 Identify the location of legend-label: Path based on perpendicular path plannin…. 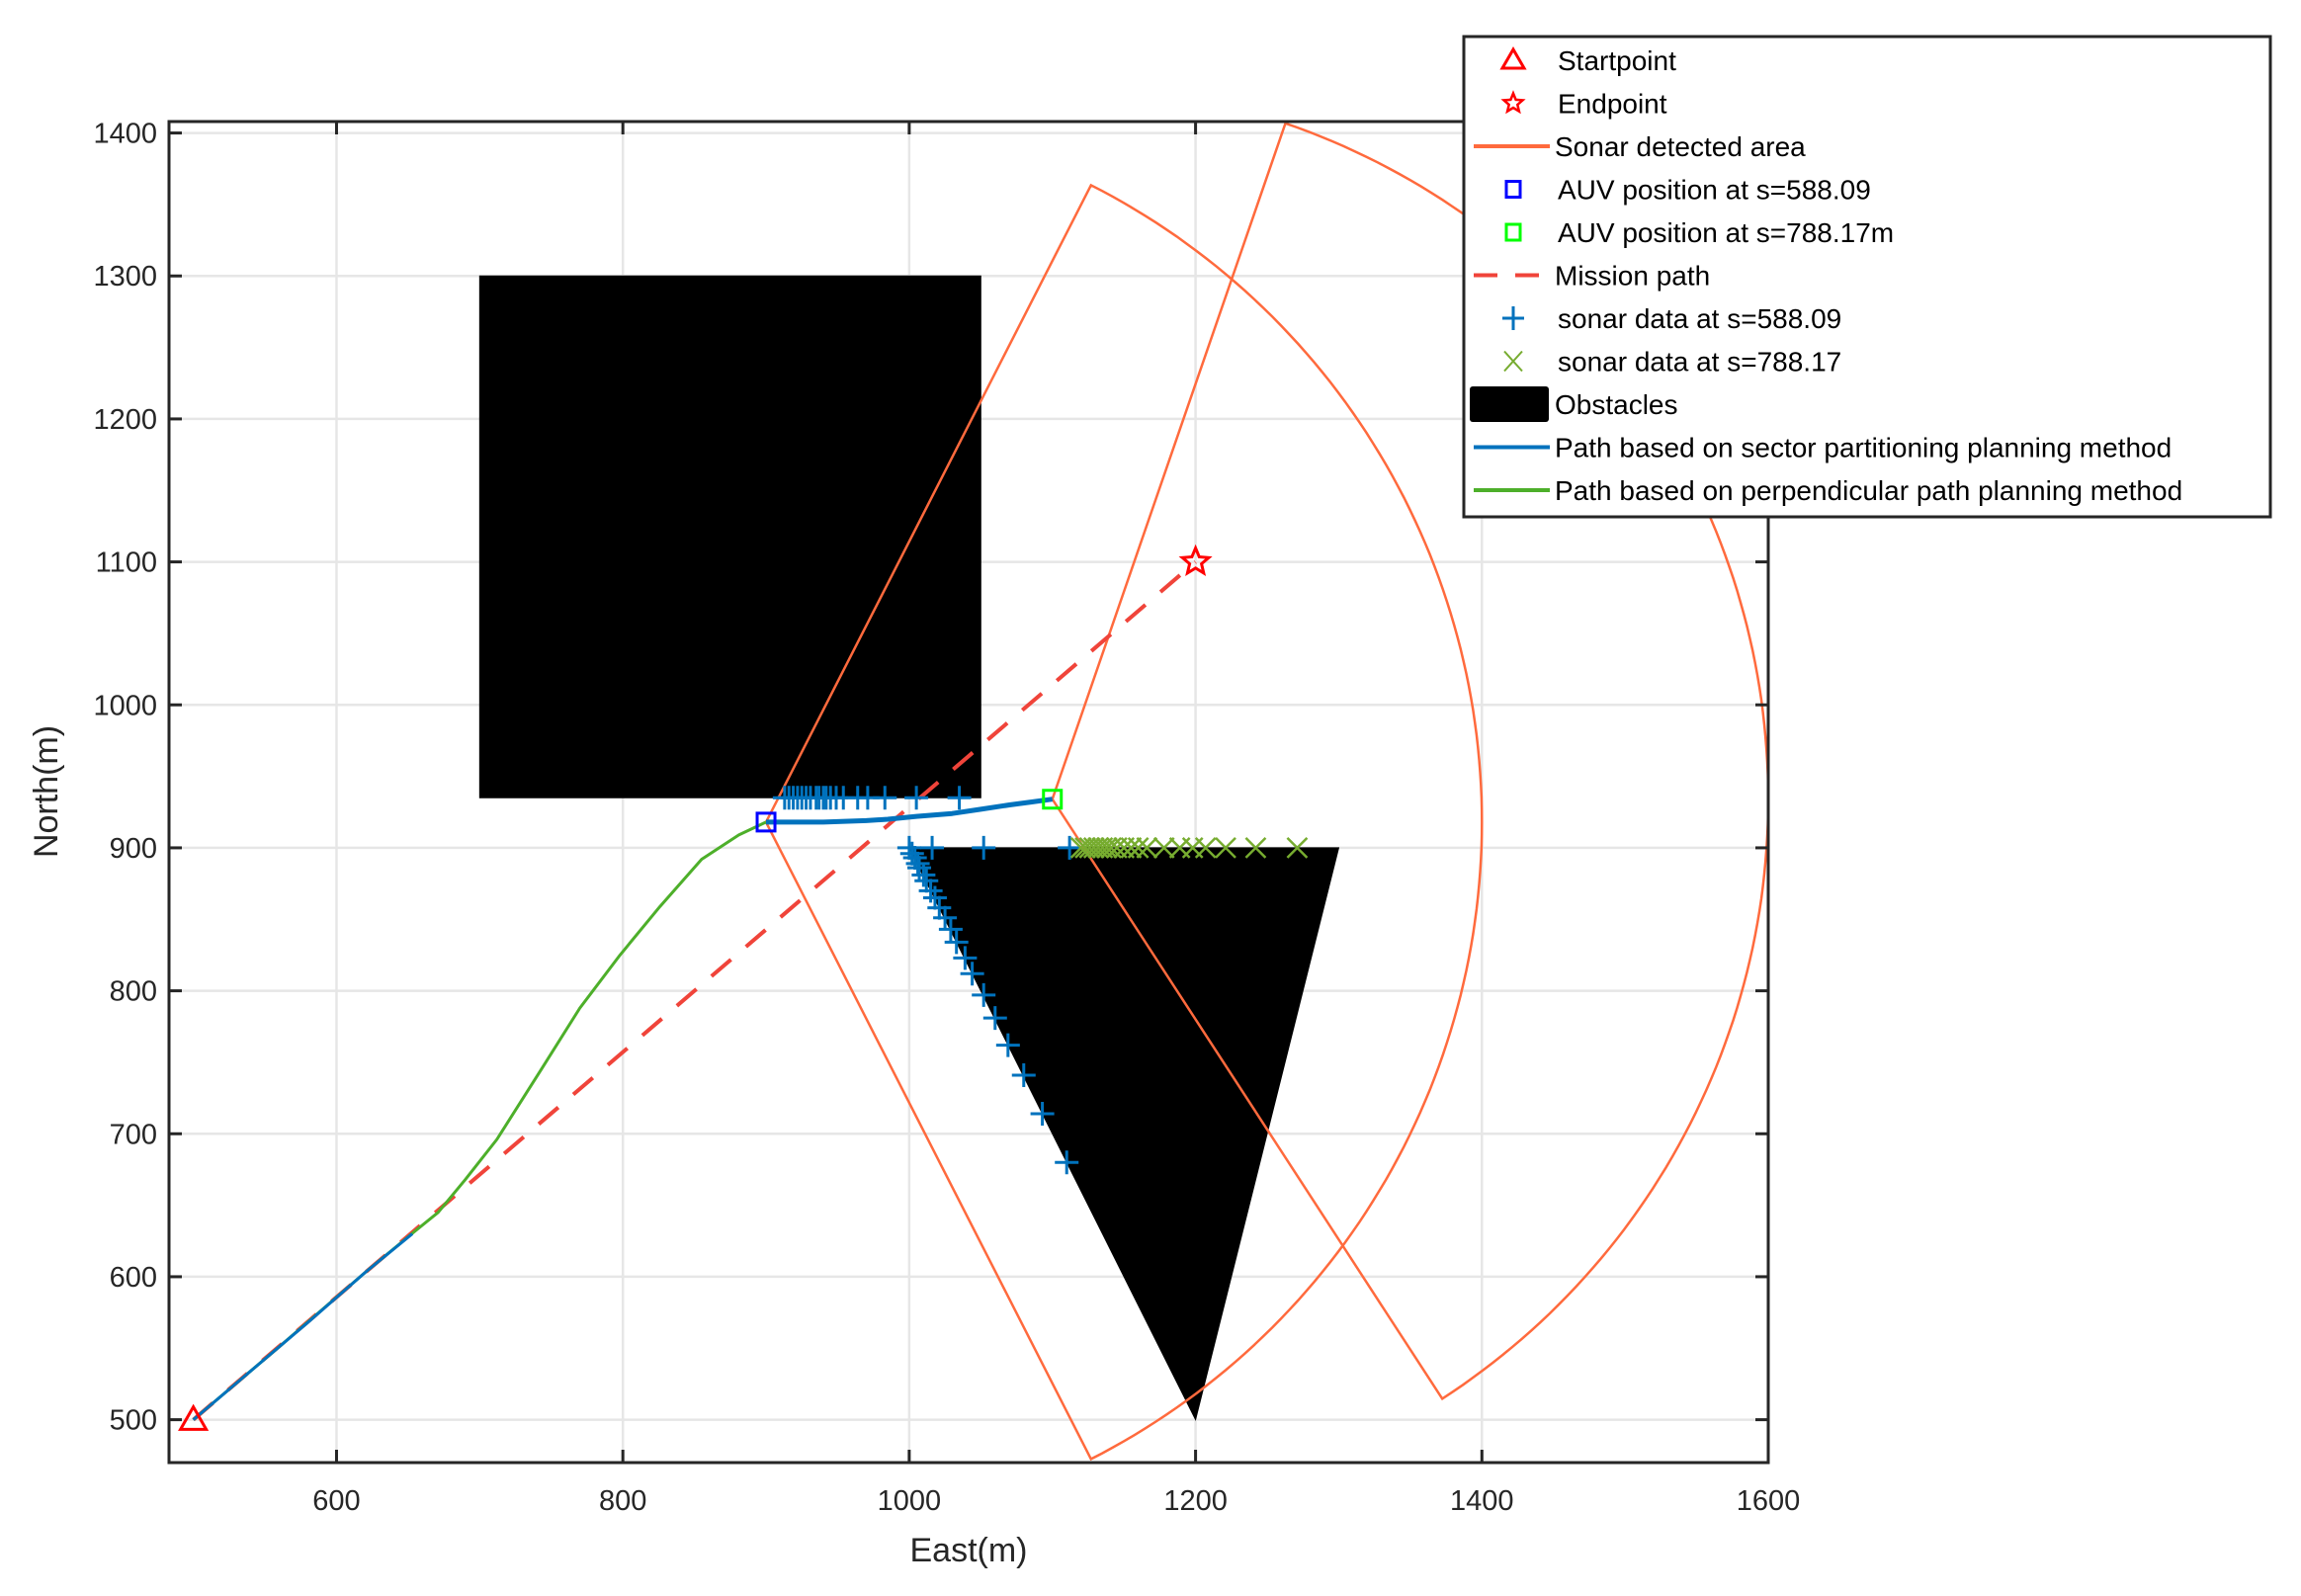
(1869, 490).